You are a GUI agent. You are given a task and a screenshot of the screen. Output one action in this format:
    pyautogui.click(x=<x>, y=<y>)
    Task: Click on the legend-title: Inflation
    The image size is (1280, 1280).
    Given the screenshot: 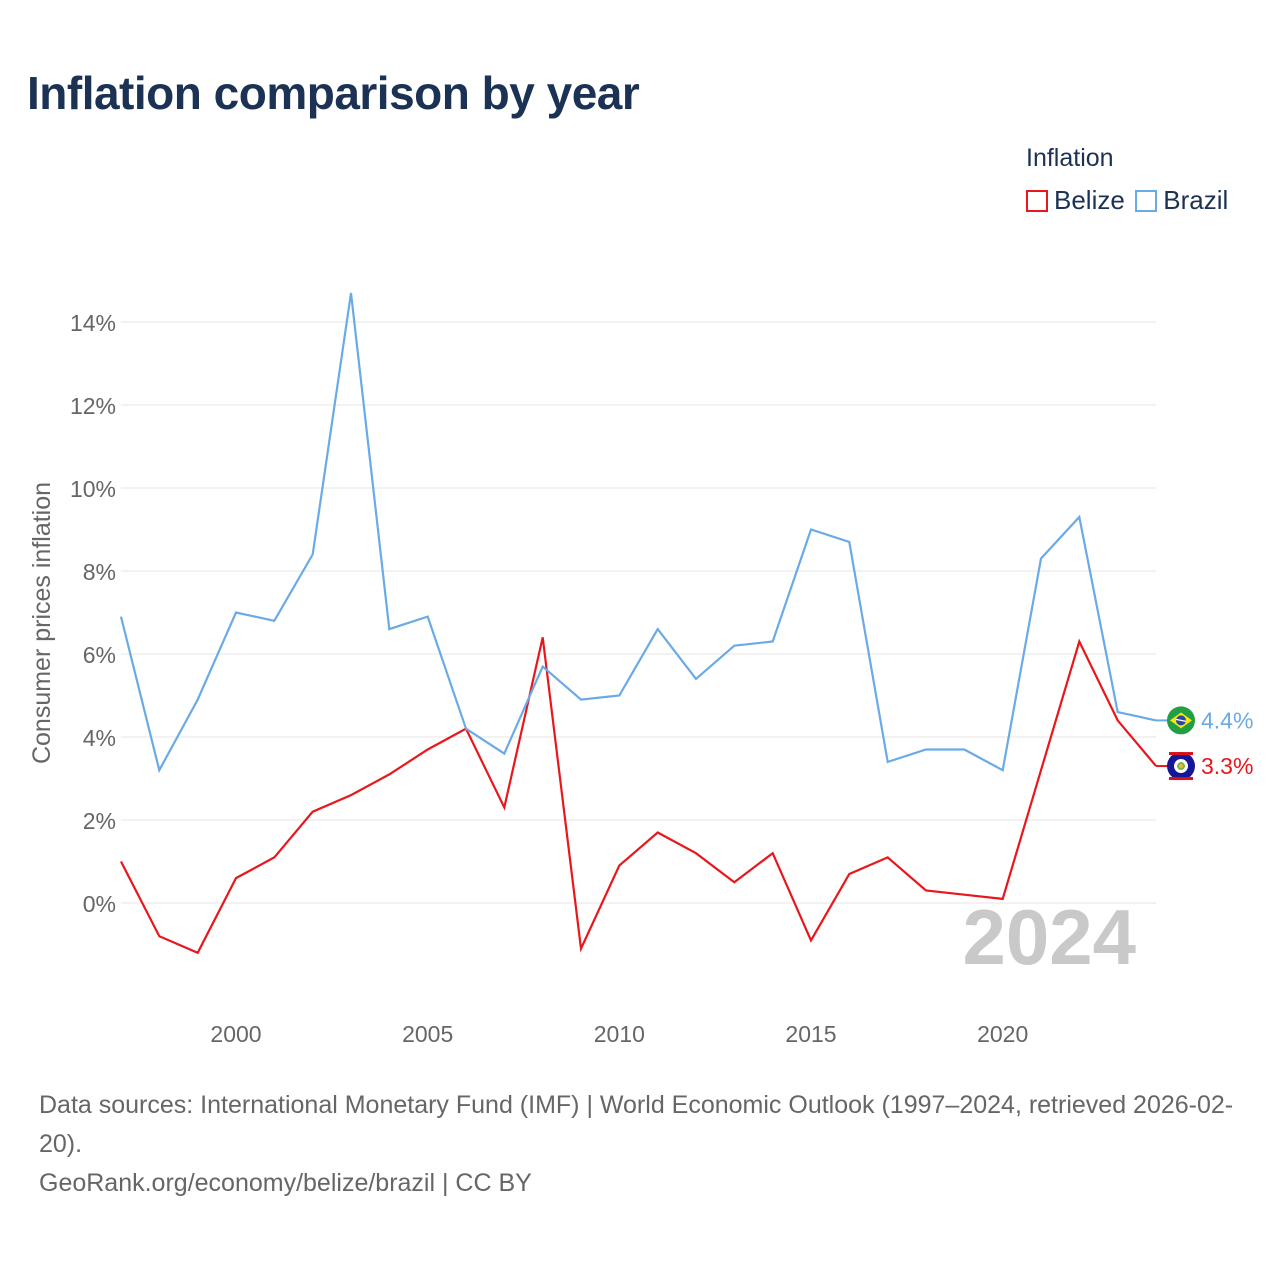 What is the action you would take?
    pyautogui.click(x=1070, y=158)
    